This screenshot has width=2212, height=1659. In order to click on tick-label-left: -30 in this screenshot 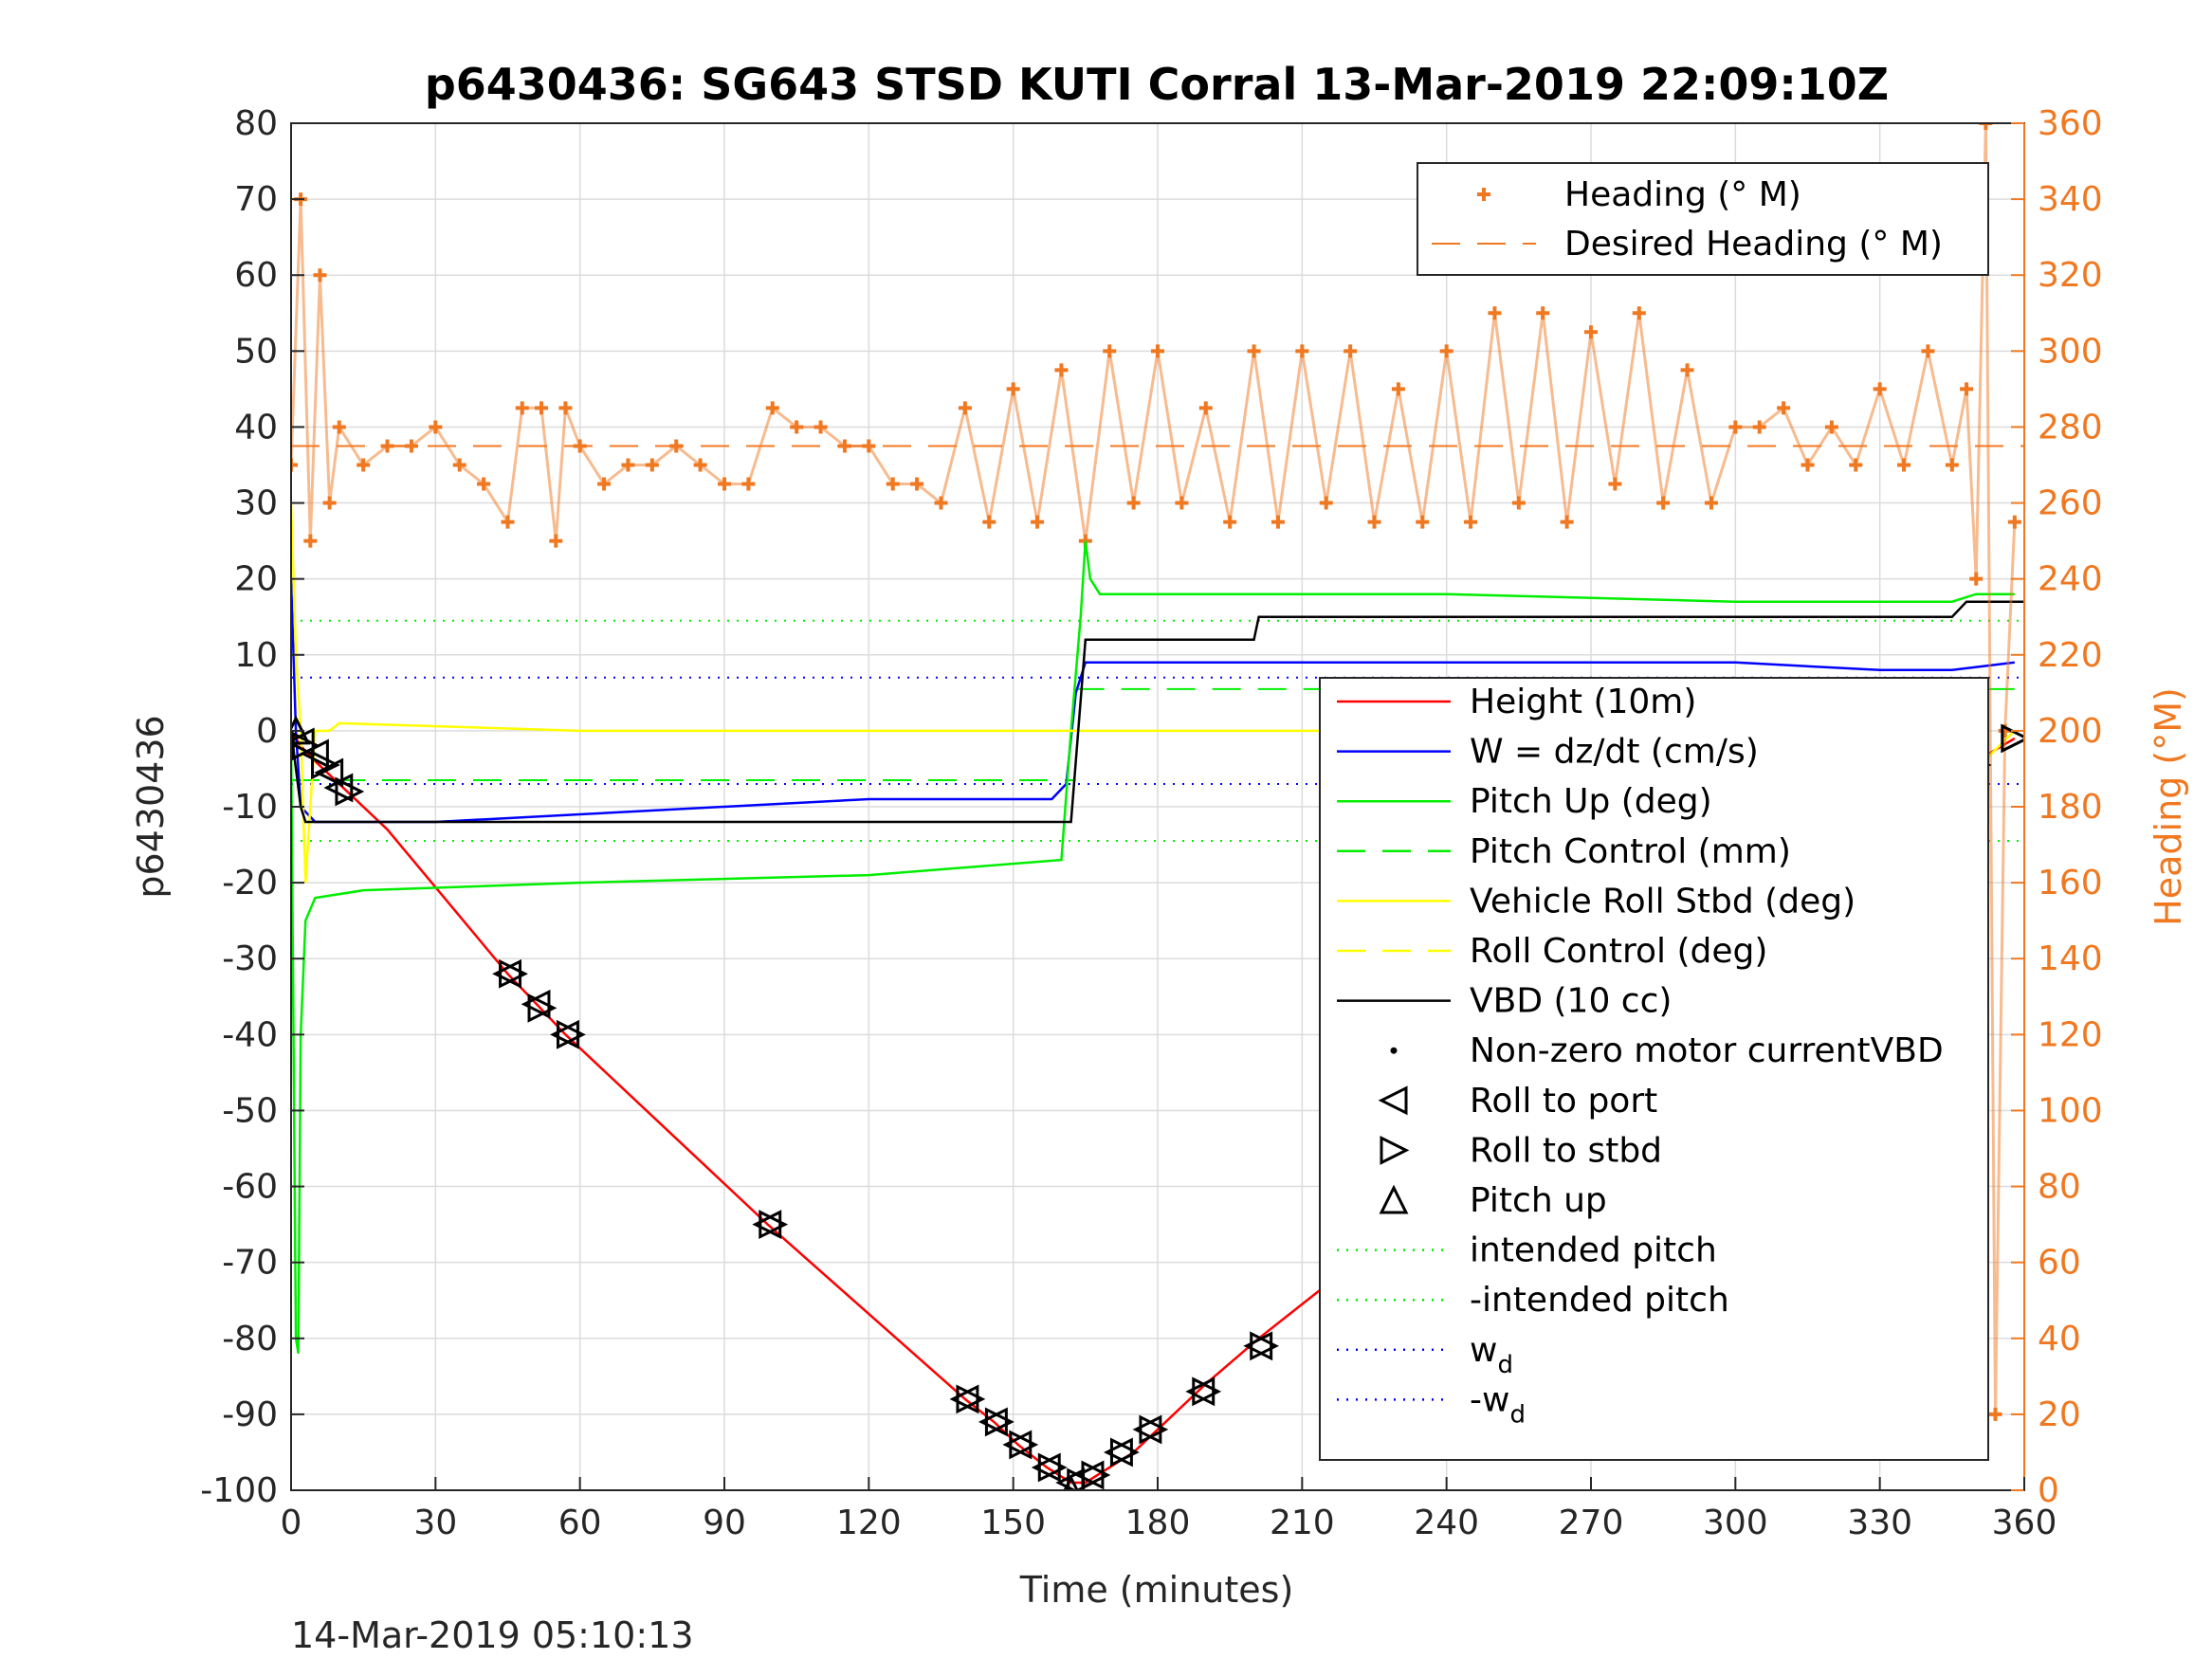, I will do `click(250, 958)`.